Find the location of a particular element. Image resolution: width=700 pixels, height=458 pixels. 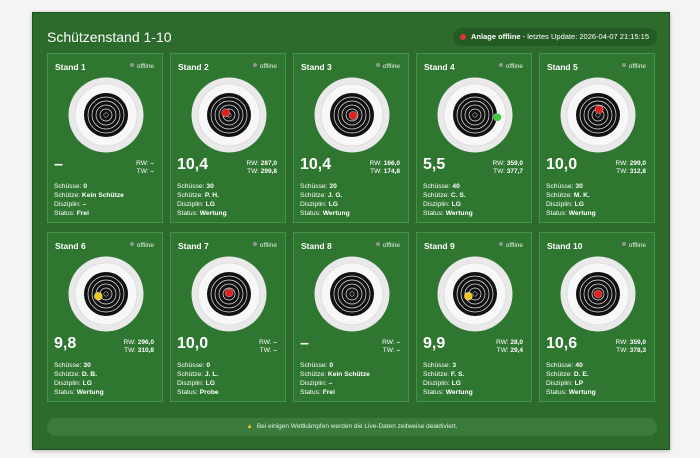

discipline-value: LG is located at coordinates (456, 204).